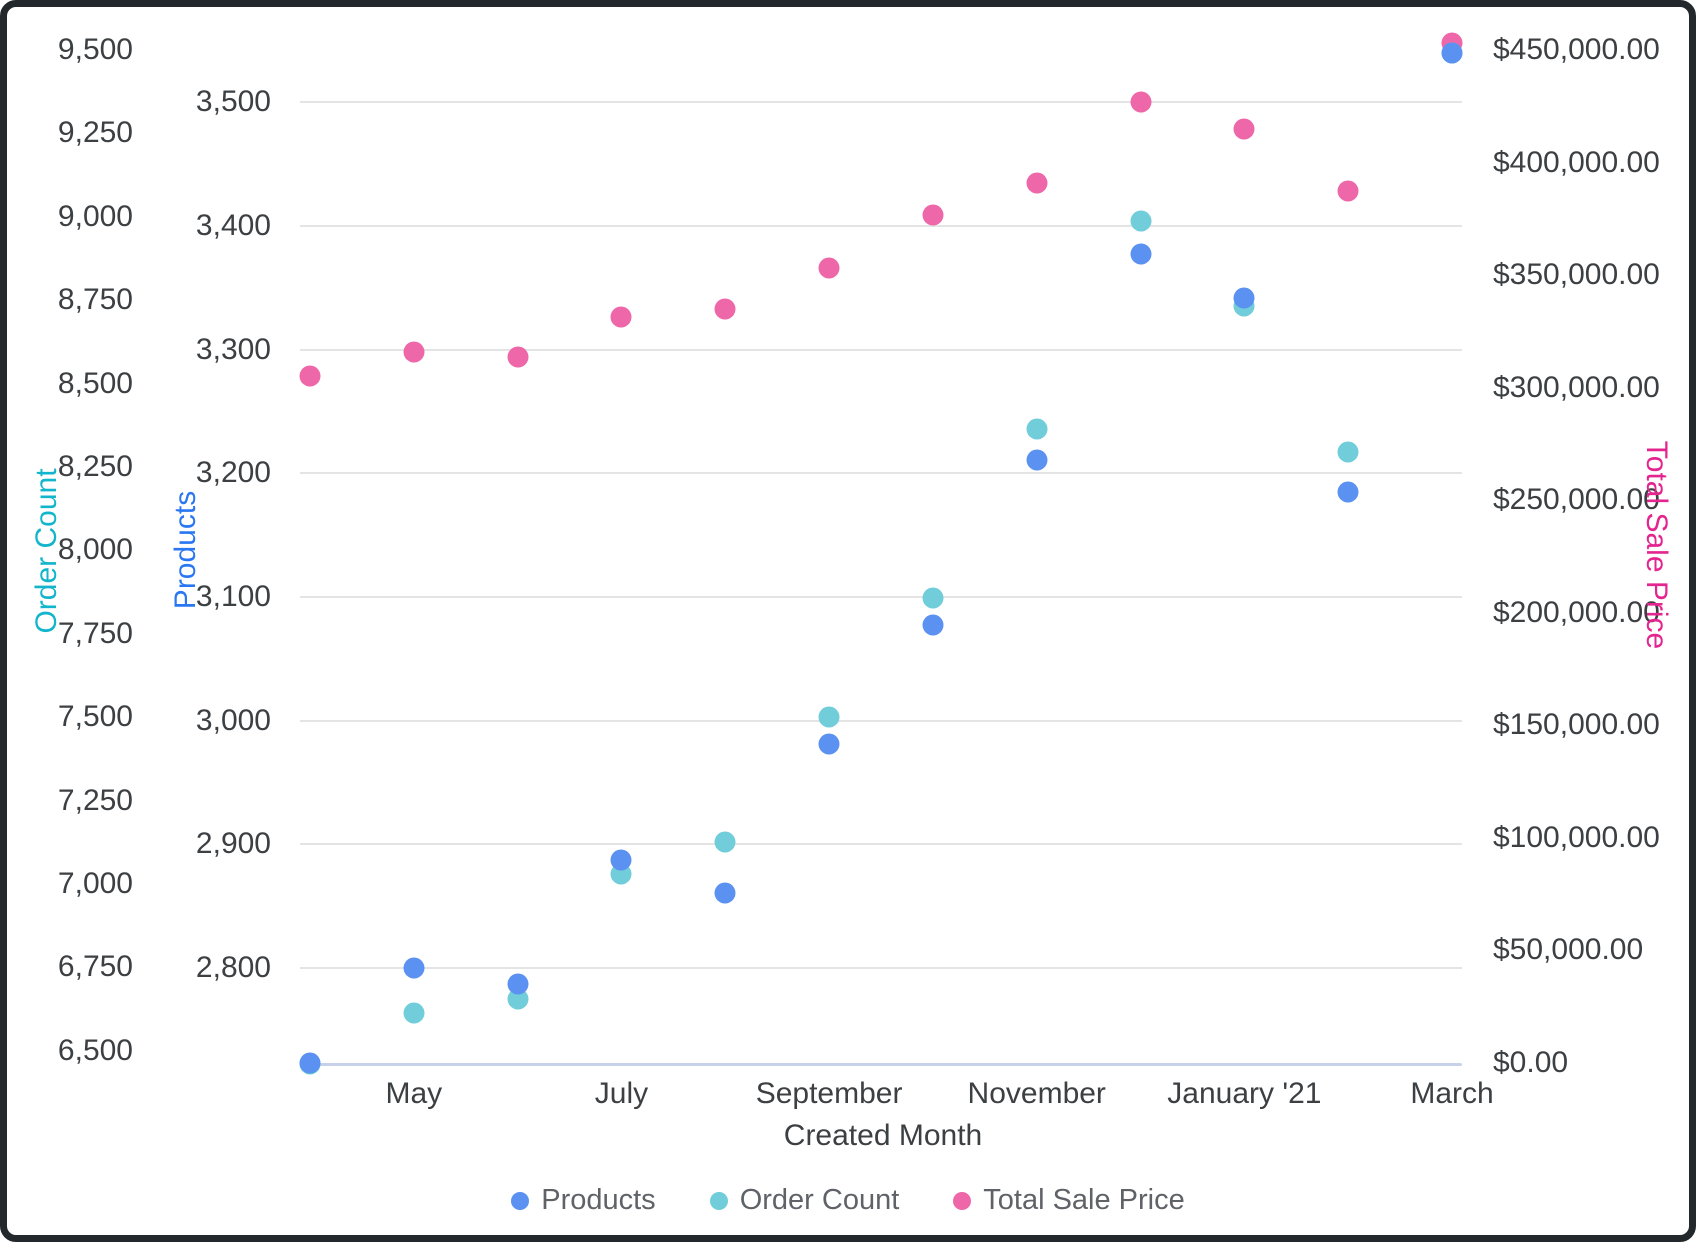 The width and height of the screenshot is (1696, 1242). Describe the element at coordinates (95, 300) in the screenshot. I see `order-count-tick-label: 8,750` at that location.